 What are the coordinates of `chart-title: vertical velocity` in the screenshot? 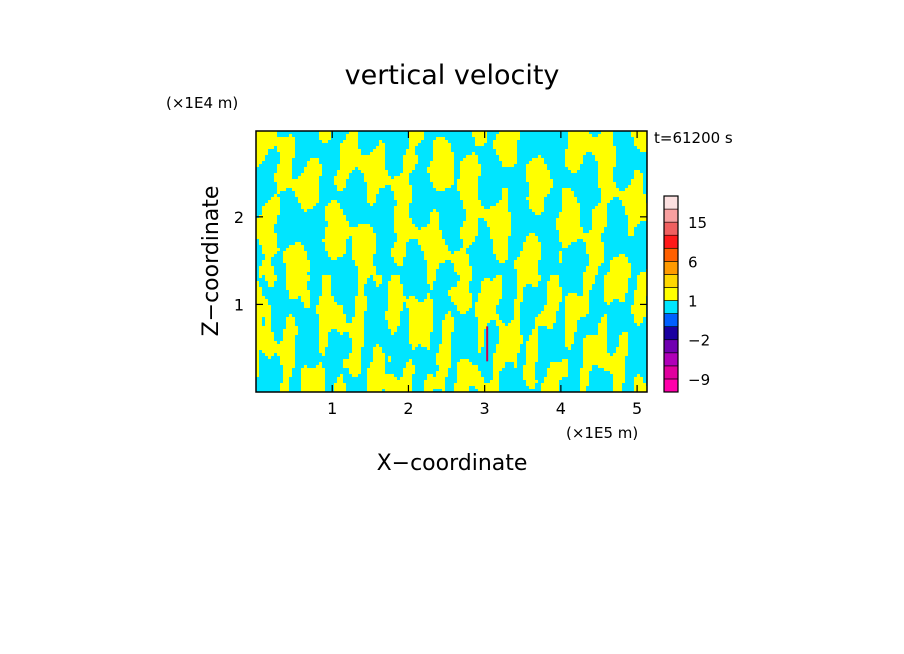 It's located at (452, 75).